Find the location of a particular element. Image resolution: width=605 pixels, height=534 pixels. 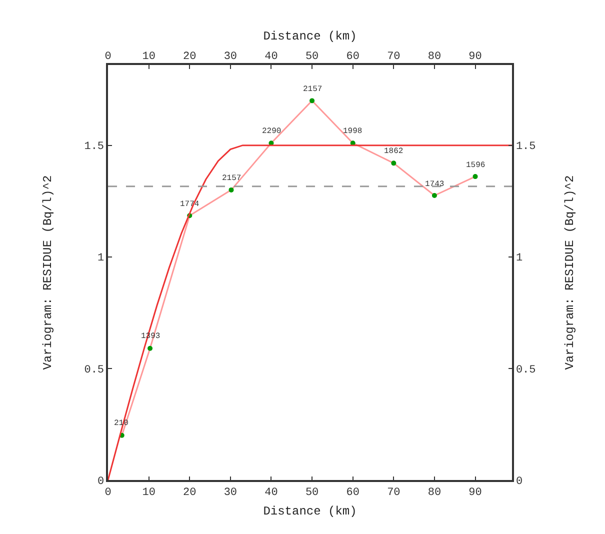

x-tick-label: 40 is located at coordinates (271, 56).